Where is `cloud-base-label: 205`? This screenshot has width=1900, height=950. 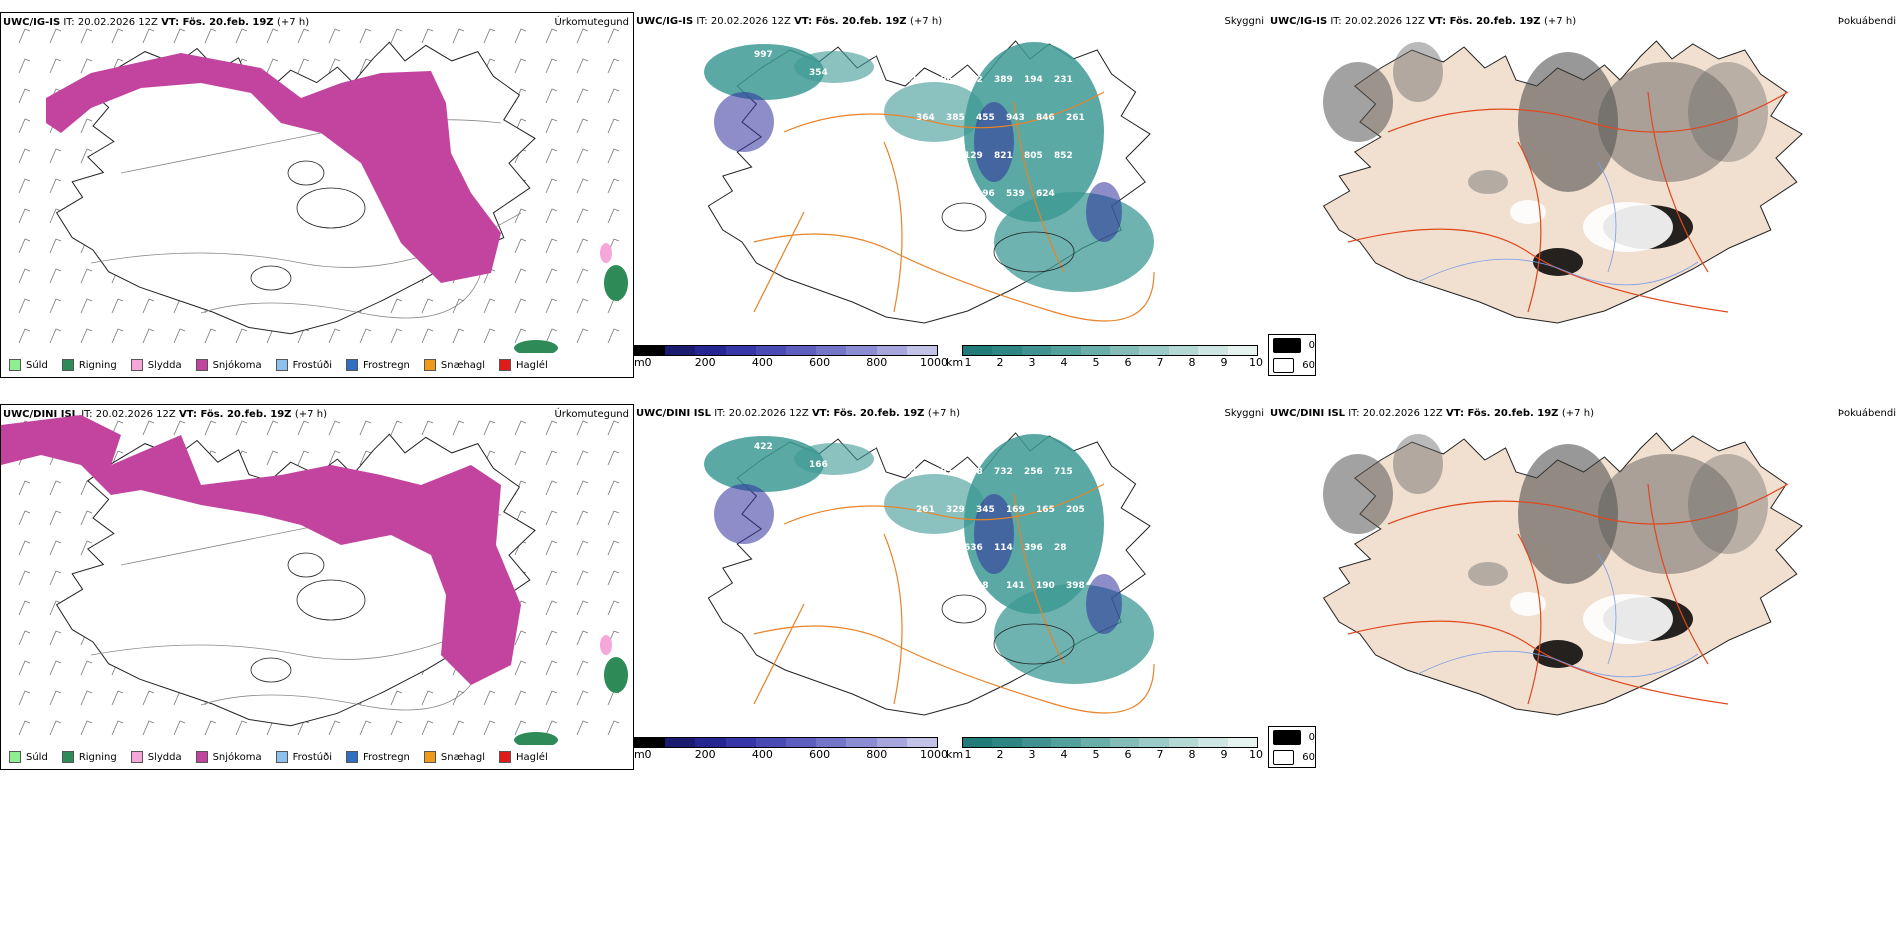
cloud-base-label: 205 is located at coordinates (1075, 510).